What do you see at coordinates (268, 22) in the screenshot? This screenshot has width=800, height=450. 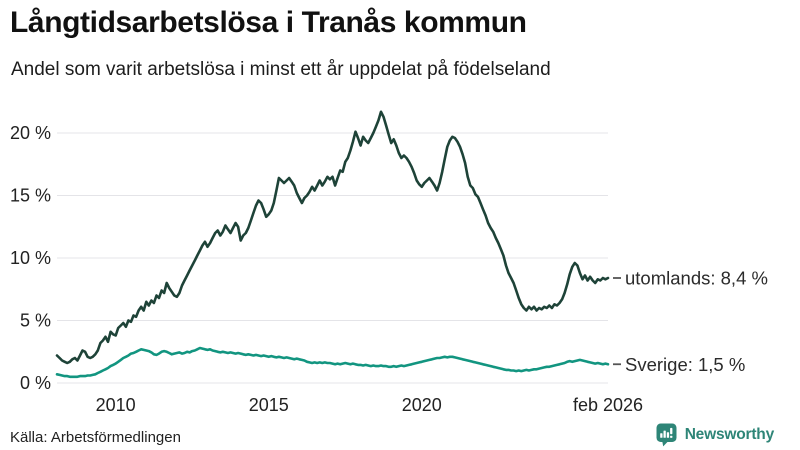 I see `page-title: Långtidsarbetslösa i Tranås kommun` at bounding box center [268, 22].